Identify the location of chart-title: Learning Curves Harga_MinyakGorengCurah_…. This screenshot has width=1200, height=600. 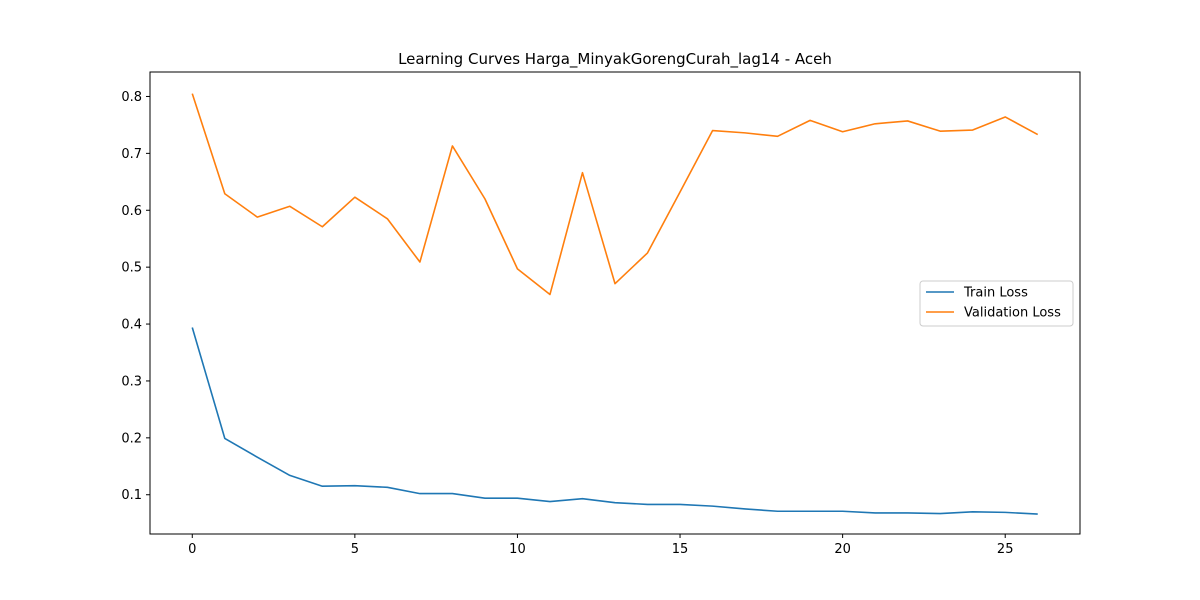
(615, 59).